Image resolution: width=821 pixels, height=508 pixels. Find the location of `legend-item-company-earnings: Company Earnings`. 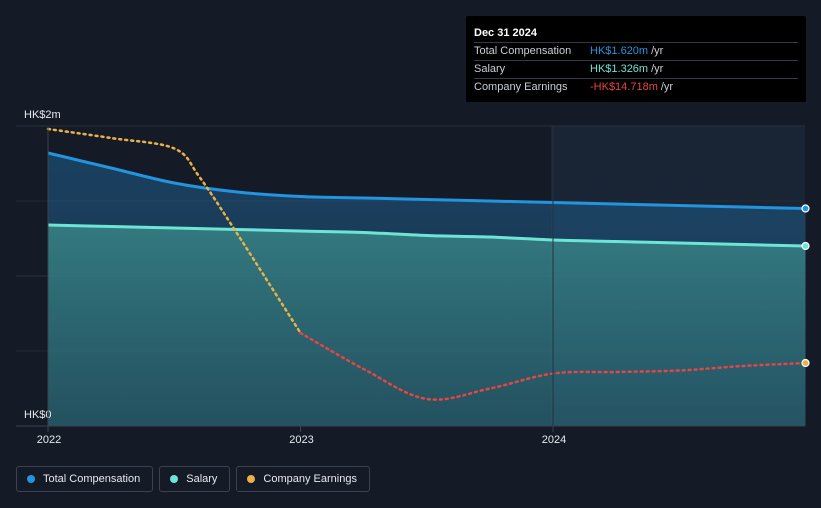

legend-item-company-earnings: Company Earnings is located at coordinates (303, 479).